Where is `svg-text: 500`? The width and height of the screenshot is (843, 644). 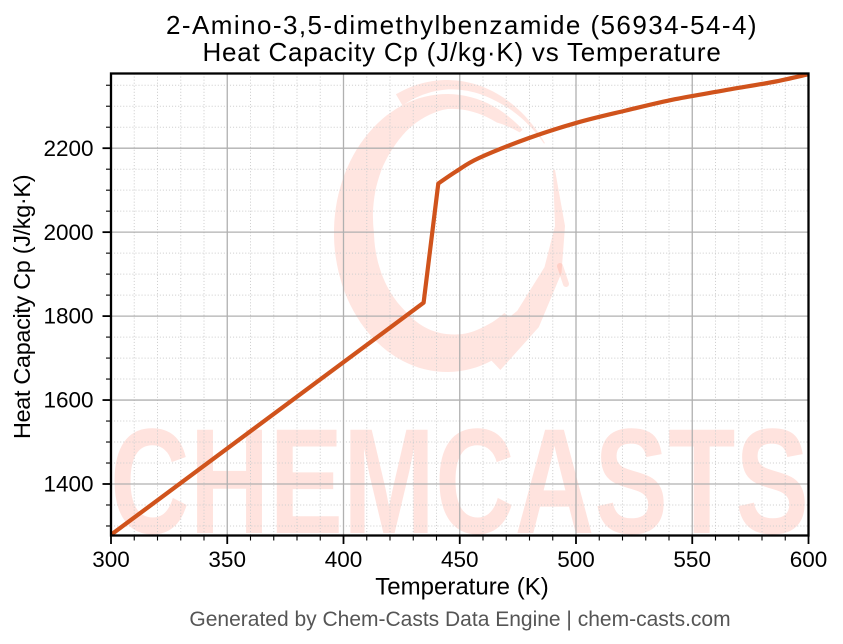 svg-text: 500 is located at coordinates (576, 559).